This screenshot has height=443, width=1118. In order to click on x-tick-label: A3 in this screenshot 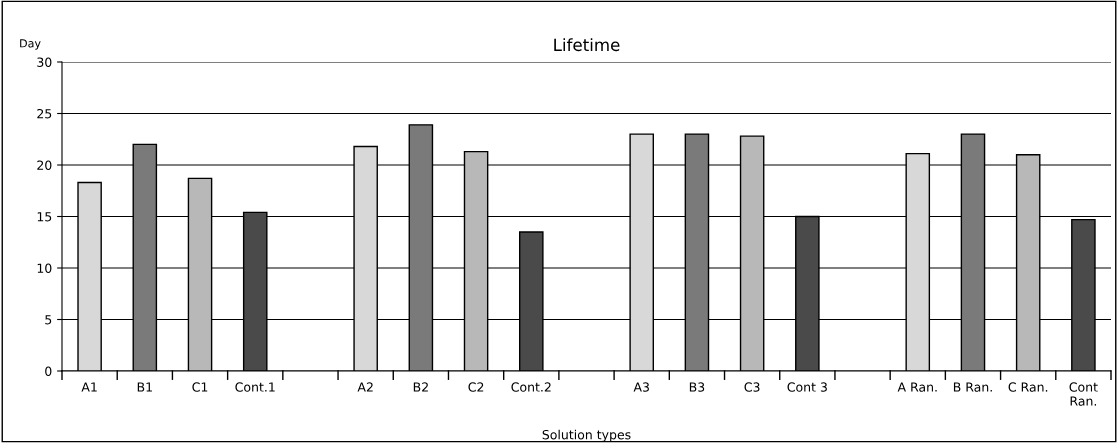, I will do `click(641, 387)`.